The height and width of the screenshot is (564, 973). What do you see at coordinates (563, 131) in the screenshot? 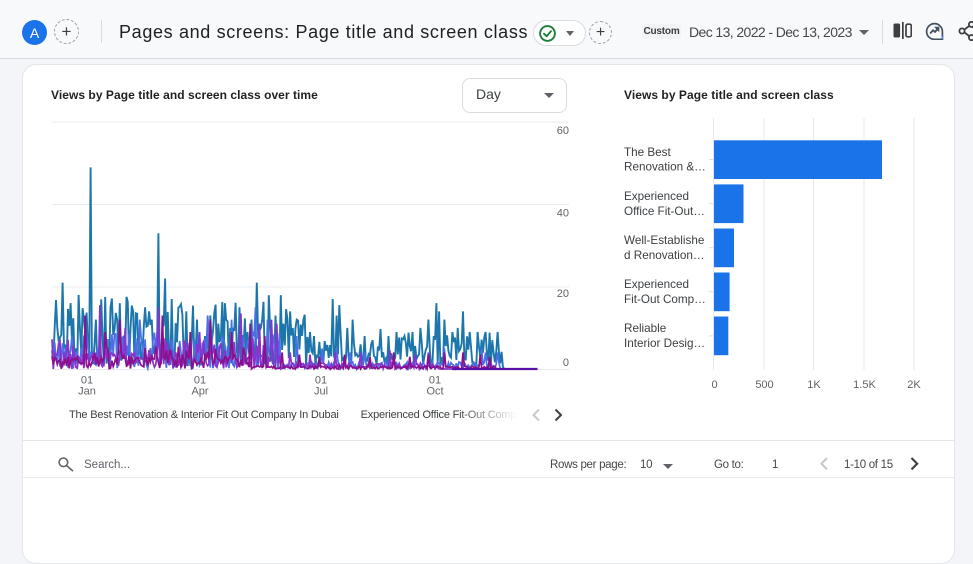
I see `svg-text: 60` at bounding box center [563, 131].